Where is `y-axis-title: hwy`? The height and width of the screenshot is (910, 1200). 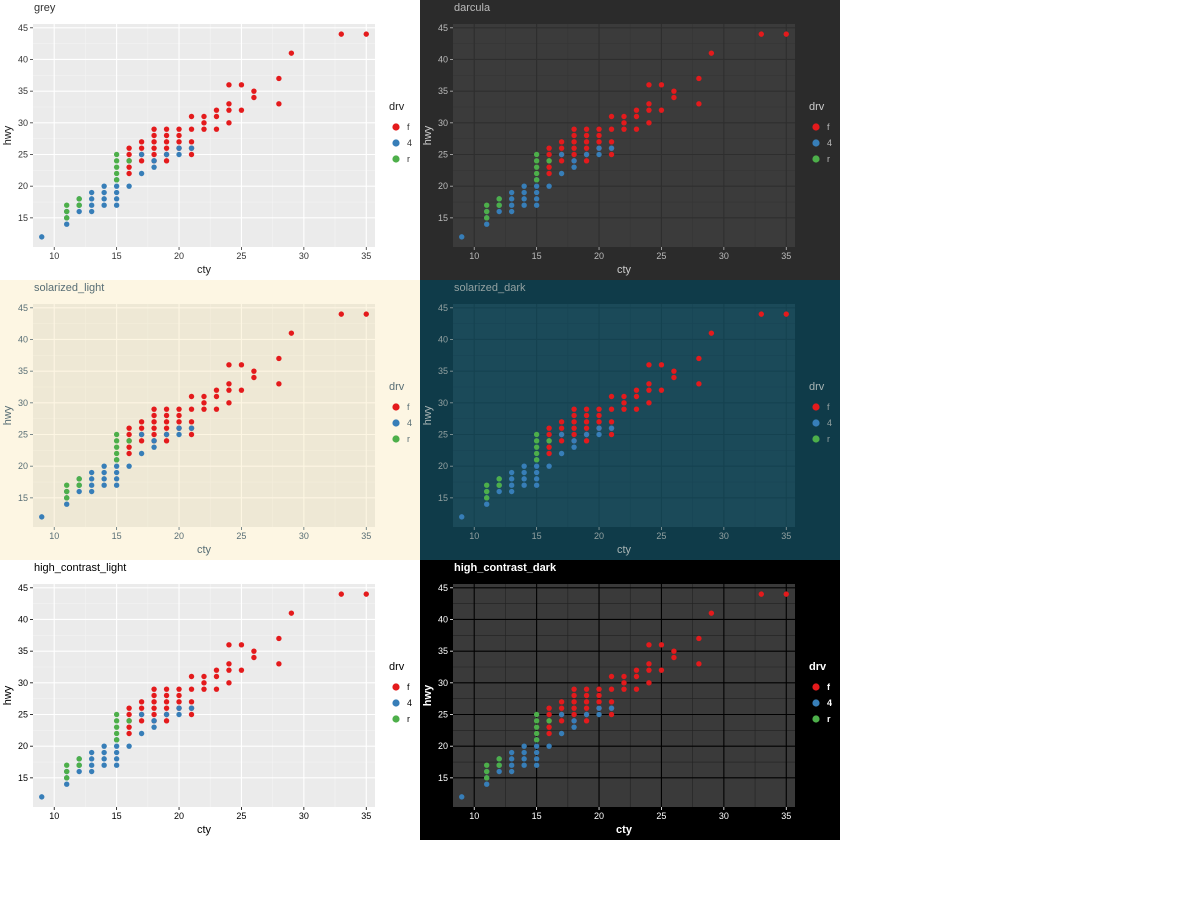 y-axis-title: hwy is located at coordinates (428, 415).